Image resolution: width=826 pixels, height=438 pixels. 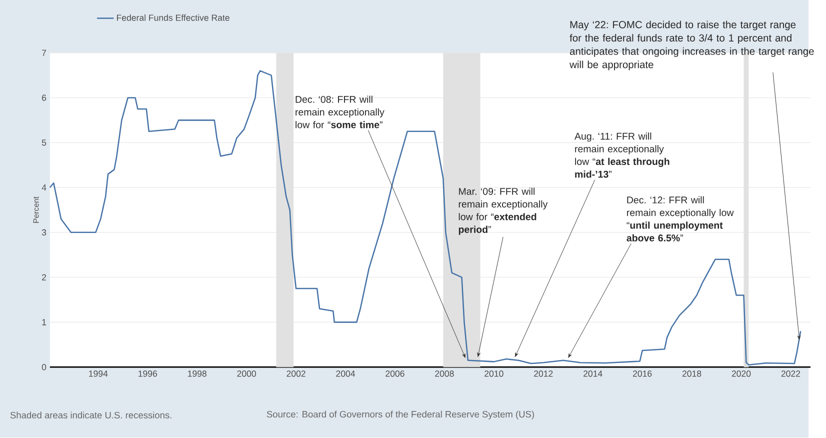 What do you see at coordinates (395, 373) in the screenshot?
I see `x-tick-label: 2006` at bounding box center [395, 373].